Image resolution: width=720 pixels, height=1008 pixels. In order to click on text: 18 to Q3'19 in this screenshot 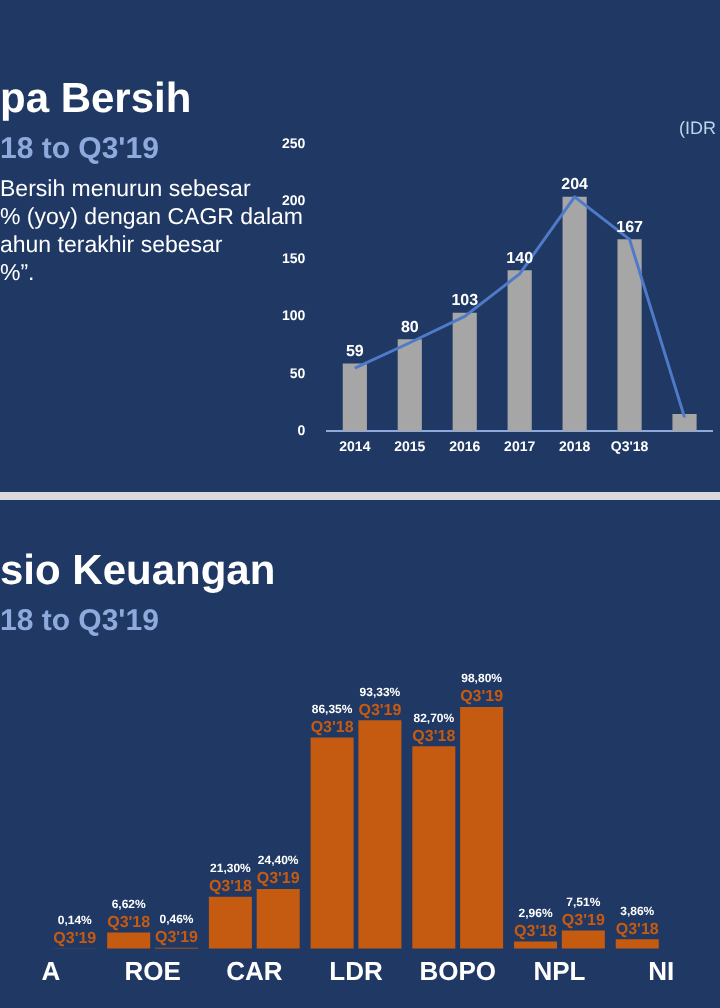, I will do `click(79, 149)`.